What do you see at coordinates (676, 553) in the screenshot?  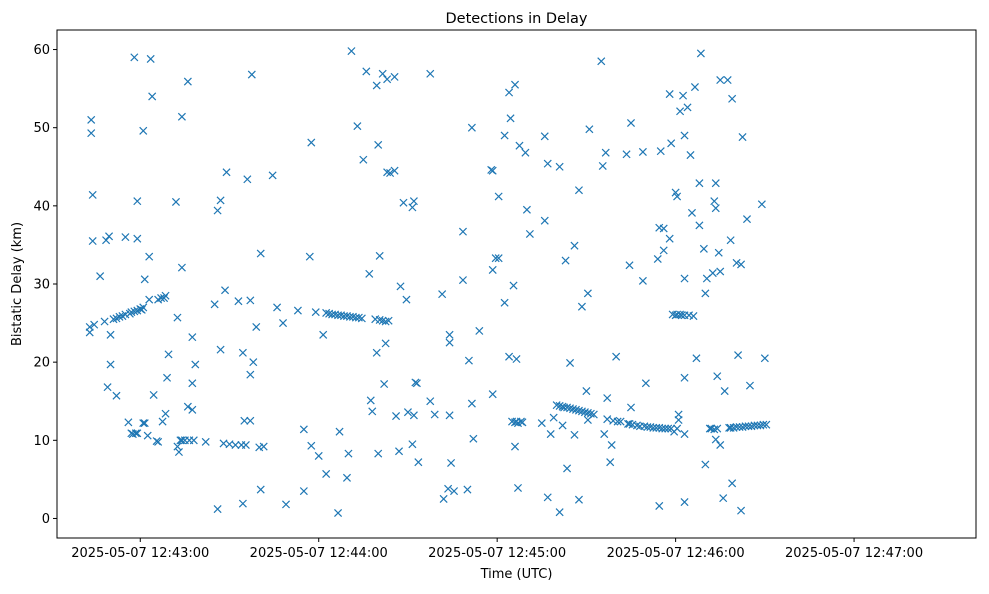 I see `x-tick-label-3: 2025-05-07 12:46:00` at bounding box center [676, 553].